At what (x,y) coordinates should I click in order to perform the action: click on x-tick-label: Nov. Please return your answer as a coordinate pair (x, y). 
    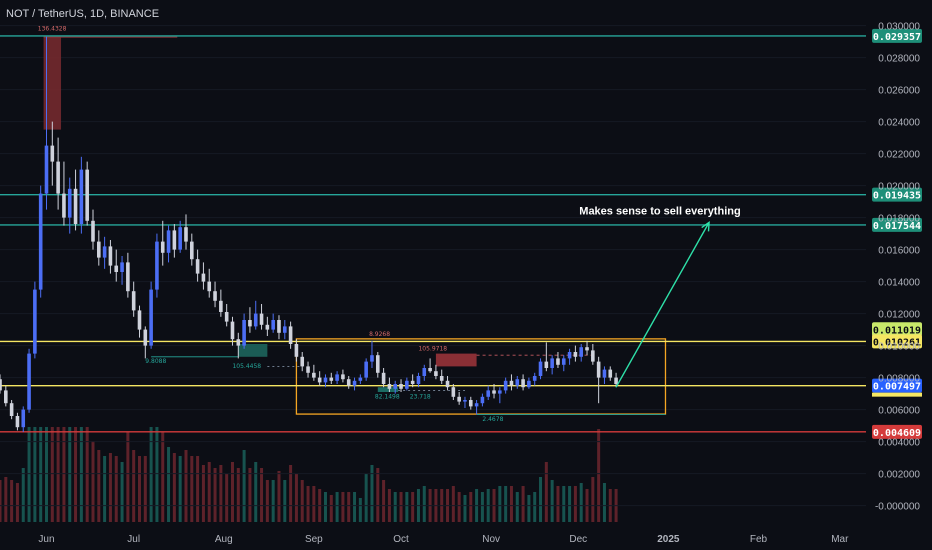
    Looking at the image, I should click on (491, 539).